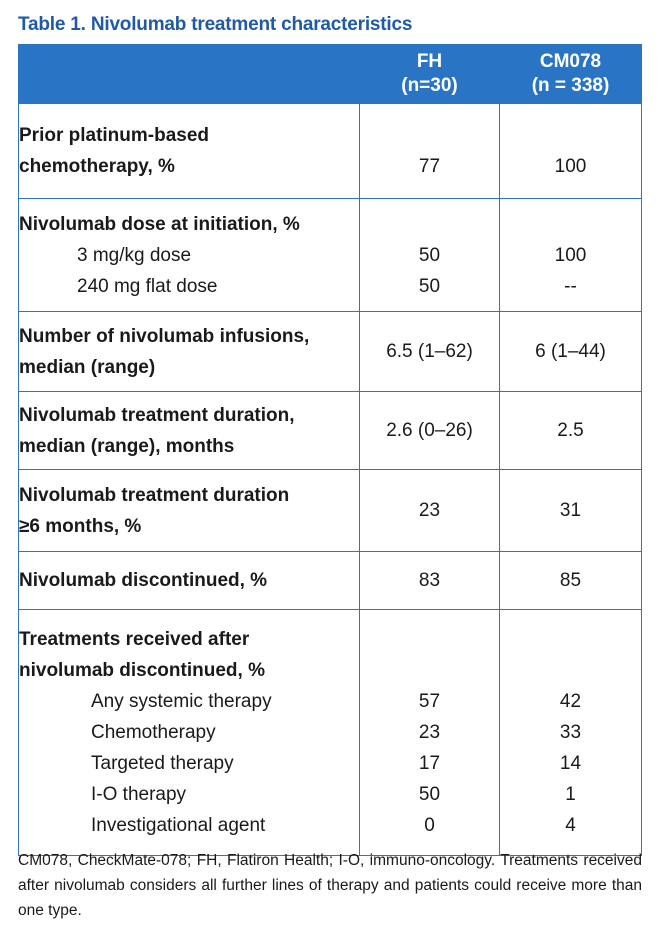 The image size is (666, 939). What do you see at coordinates (429, 430) in the screenshot?
I see `row-value-fh: 2.6 (0–26)` at bounding box center [429, 430].